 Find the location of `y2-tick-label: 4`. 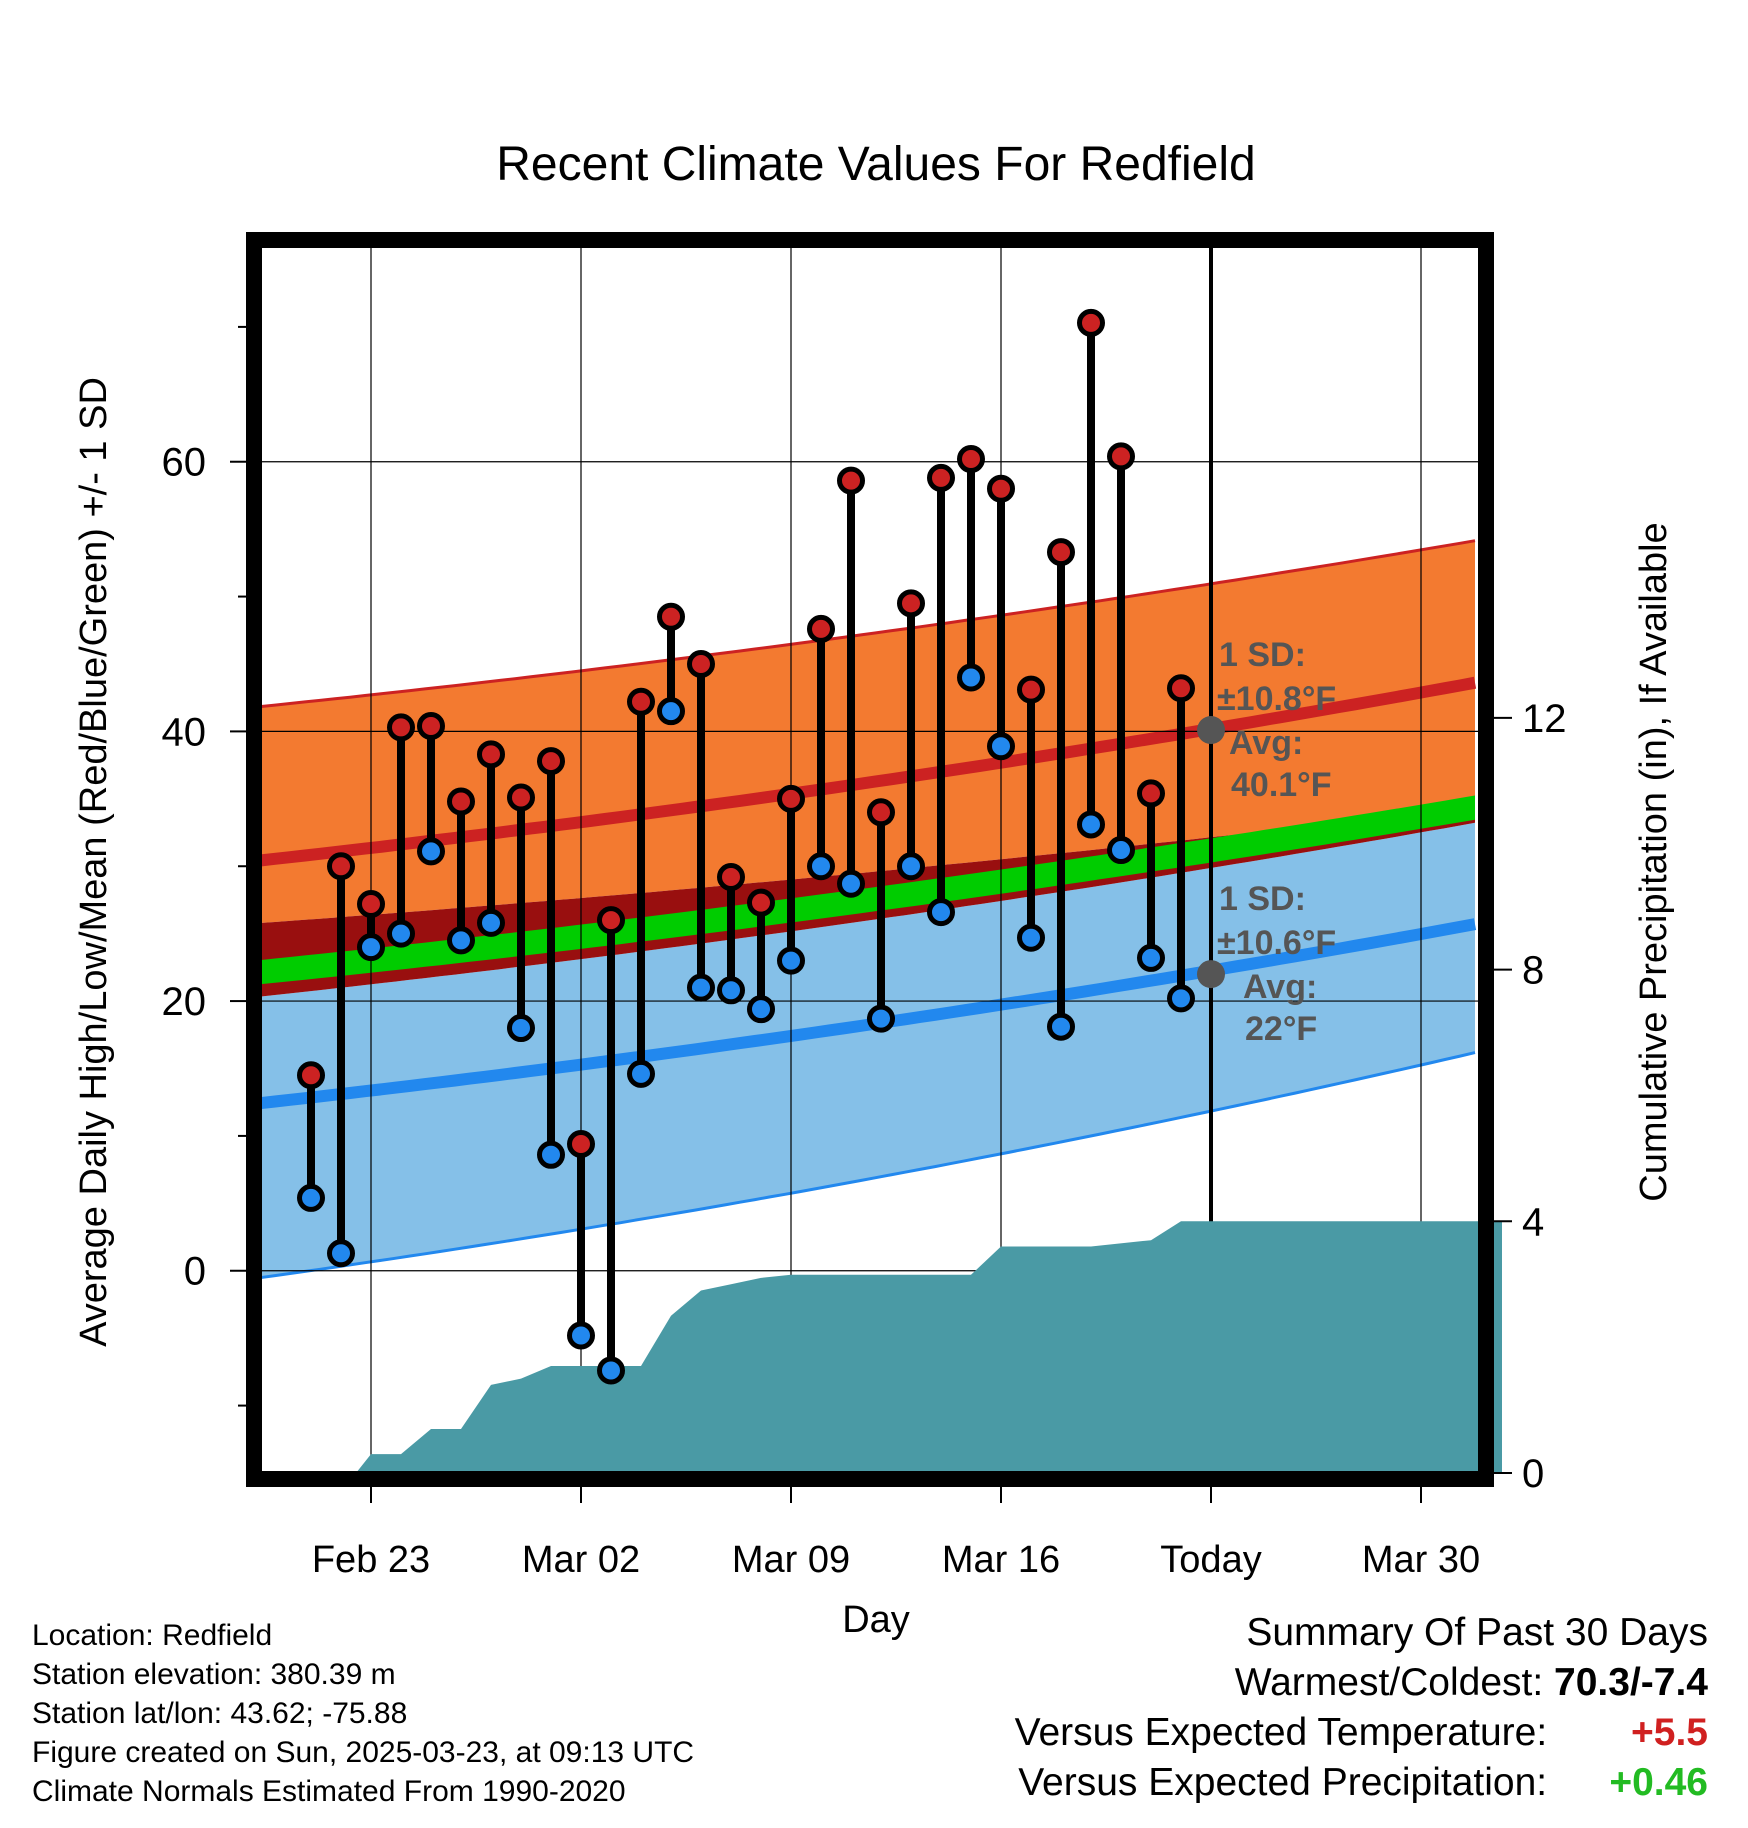

y2-tick-label: 4 is located at coordinates (1533, 1222).